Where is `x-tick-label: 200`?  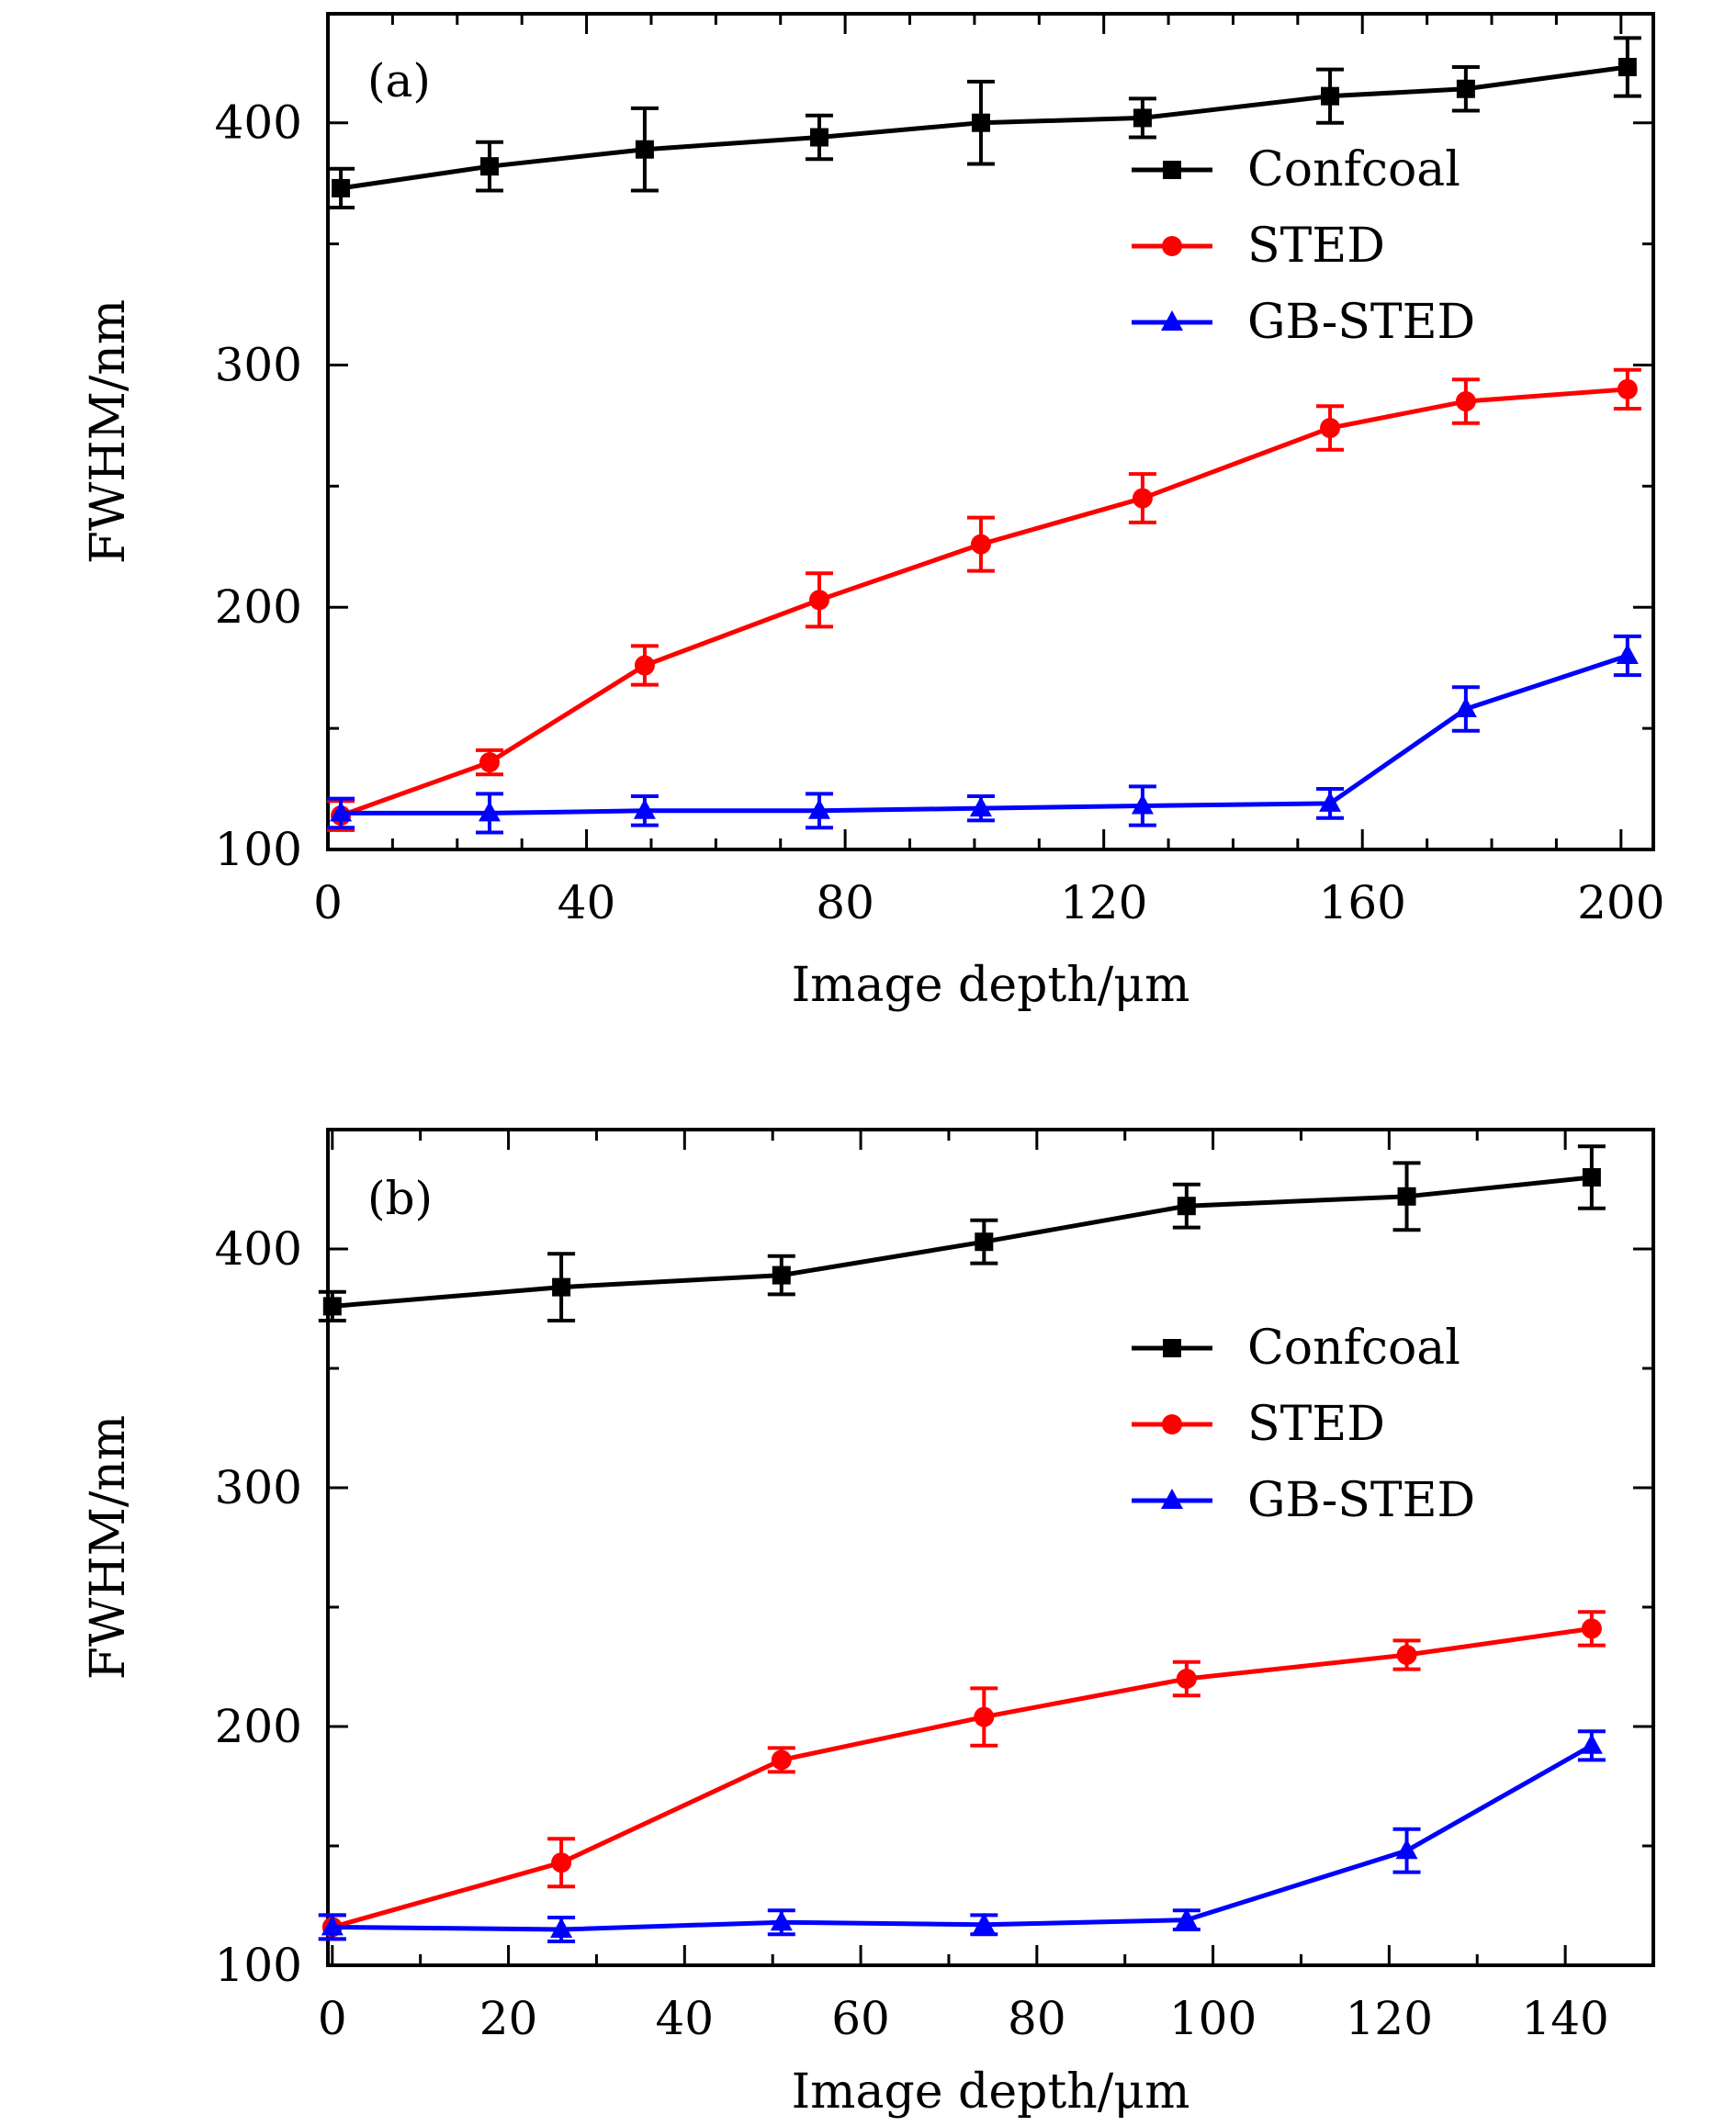 x-tick-label: 200 is located at coordinates (1620, 902).